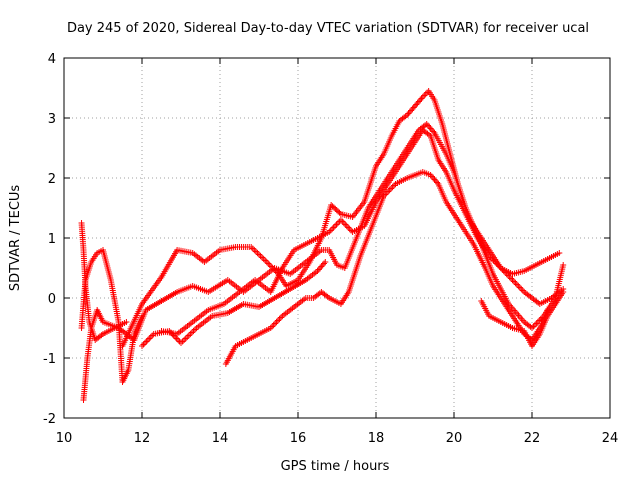  I want to click on y-tick-label: 2, so click(52, 179).